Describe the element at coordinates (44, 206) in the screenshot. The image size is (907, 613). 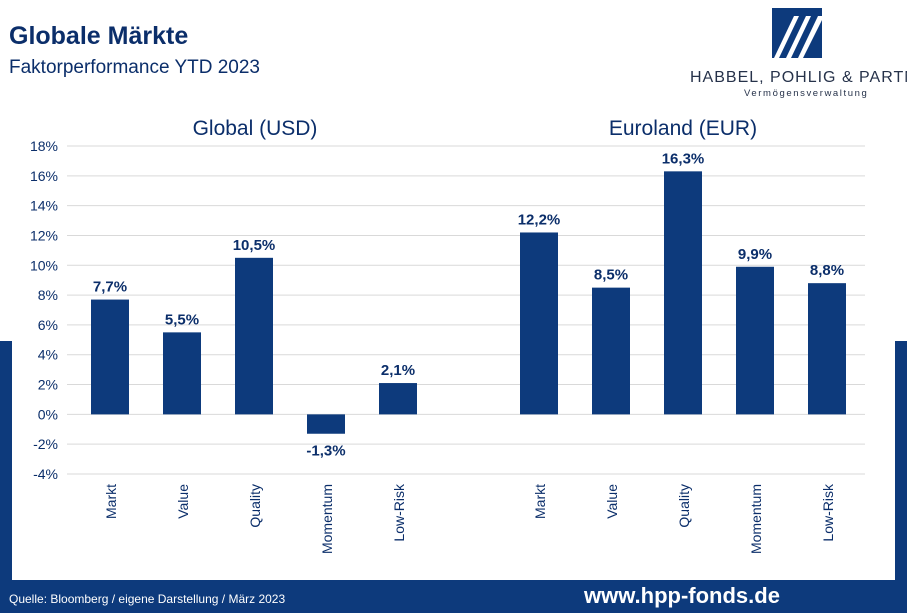
I see `y-tick-label: 14%` at that location.